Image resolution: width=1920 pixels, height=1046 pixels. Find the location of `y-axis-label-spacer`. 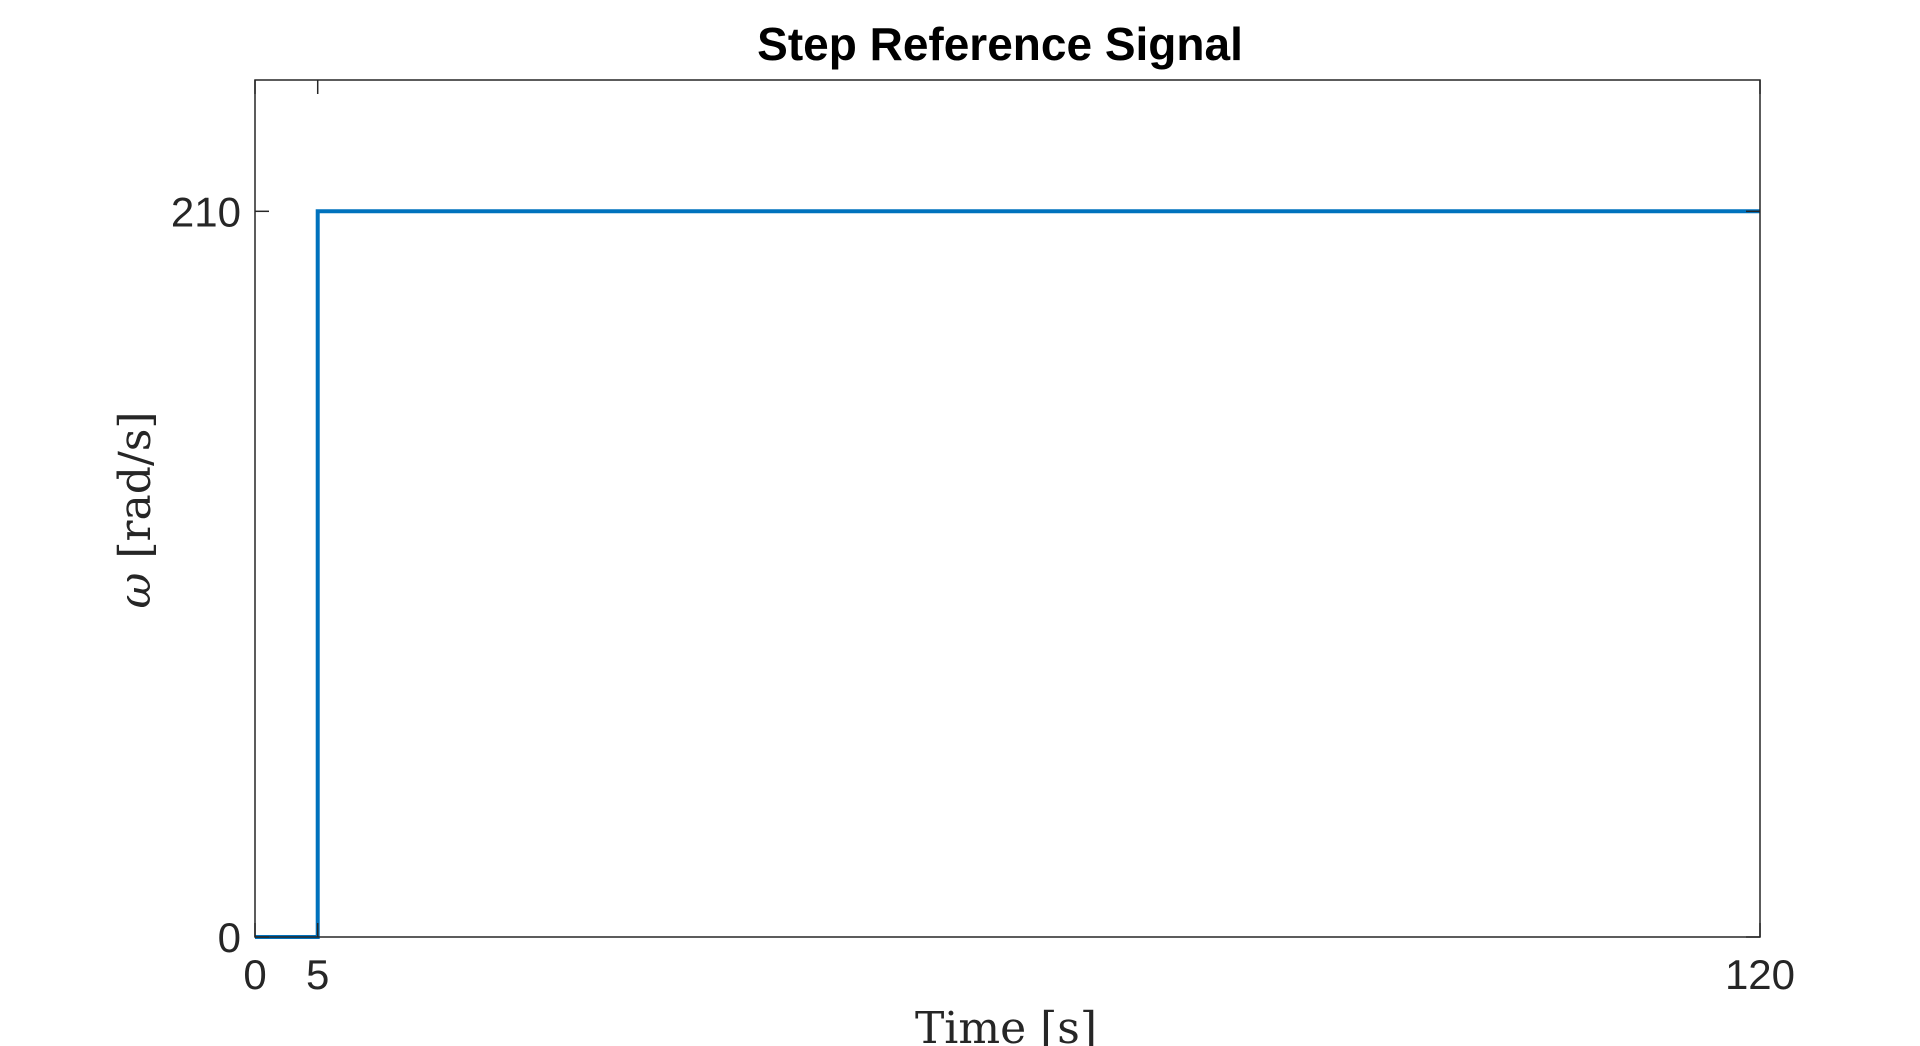

y-axis-label-spacer is located at coordinates (135, 566).